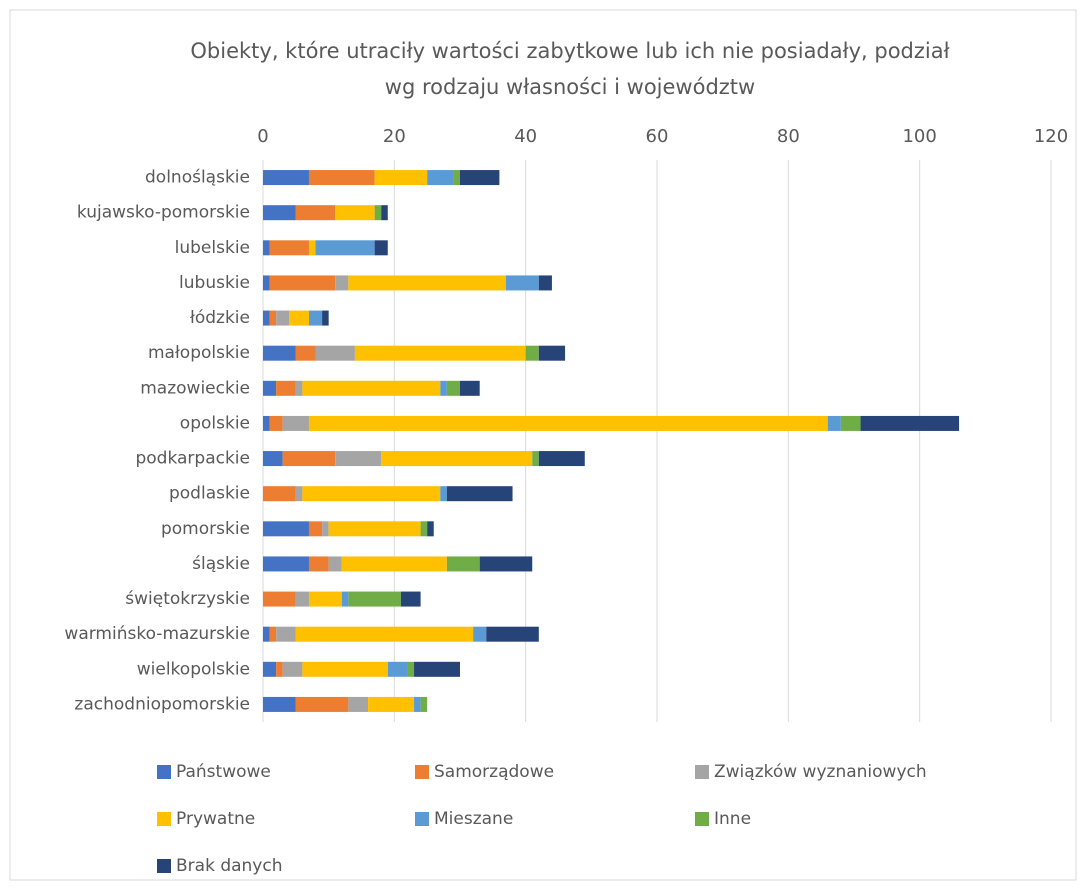 The width and height of the screenshot is (1087, 891). What do you see at coordinates (220, 318) in the screenshot?
I see `y-tick-label: łódzkie` at bounding box center [220, 318].